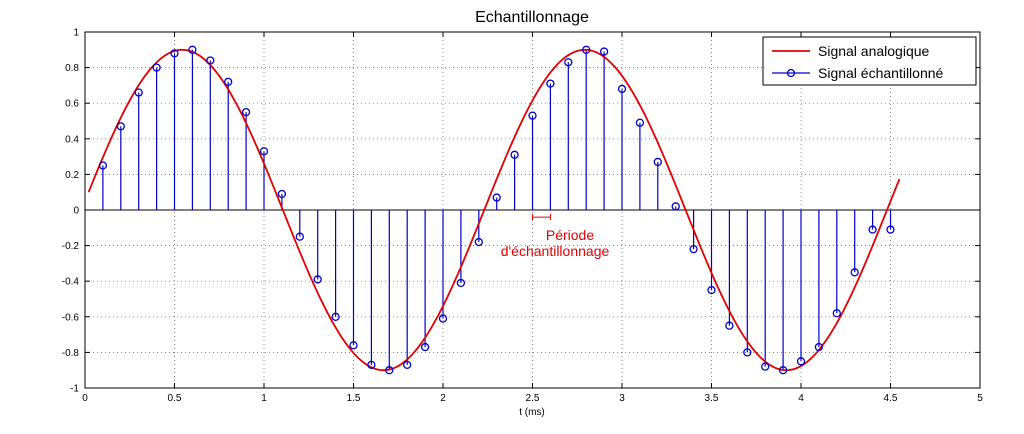 The width and height of the screenshot is (1024, 434). I want to click on x-tick-label: 0.5, so click(175, 398).